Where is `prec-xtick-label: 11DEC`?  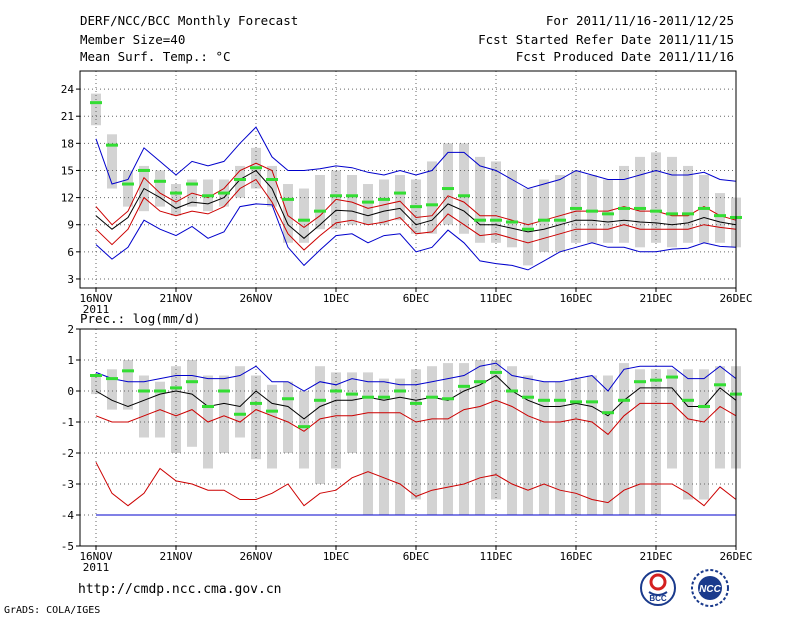 prec-xtick-label: 11DEC is located at coordinates (495, 556).